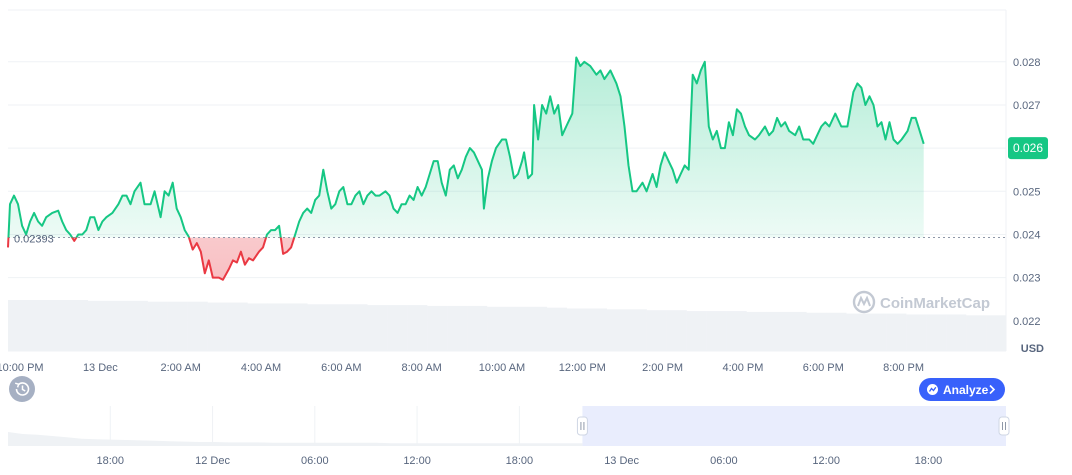  What do you see at coordinates (22, 368) in the screenshot?
I see `x-tick-label: 10:00 PM` at bounding box center [22, 368].